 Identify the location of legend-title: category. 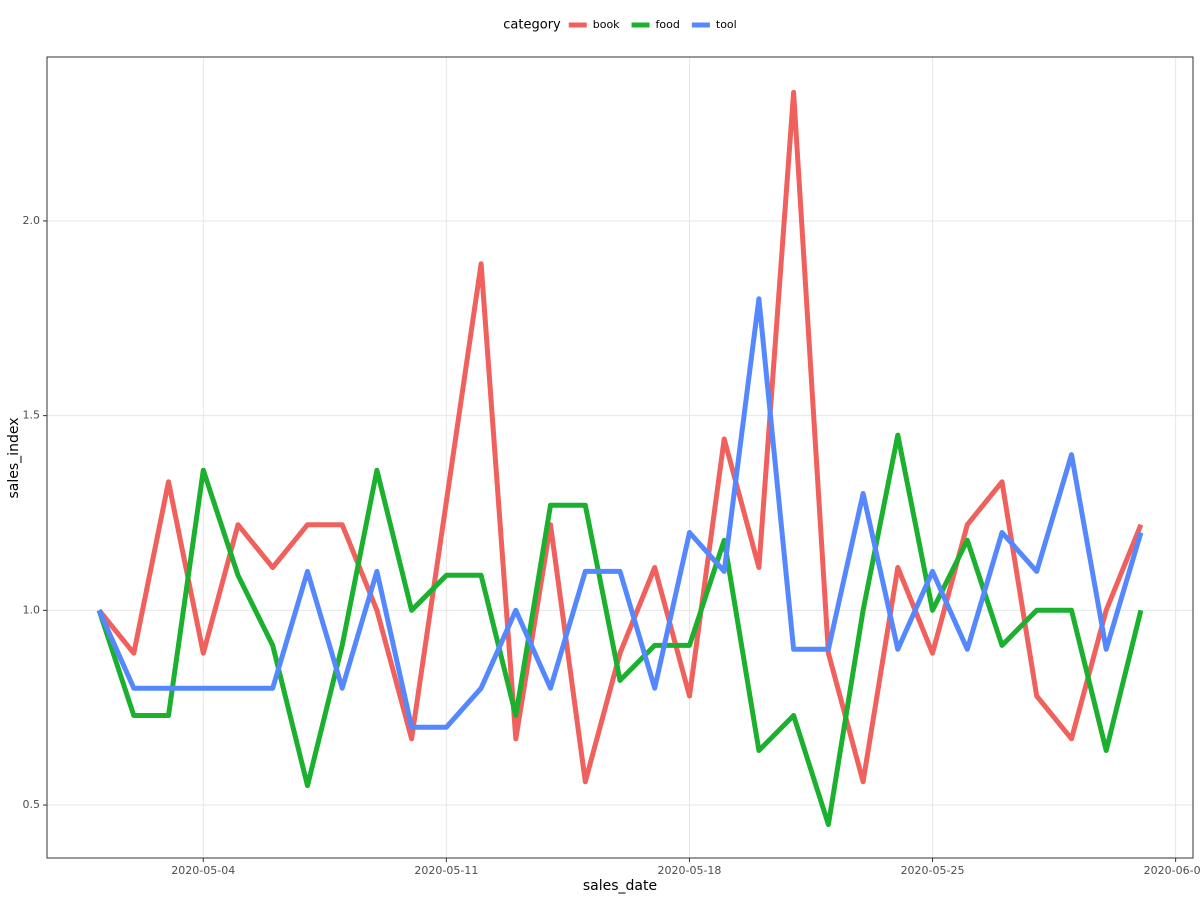
(532, 25).